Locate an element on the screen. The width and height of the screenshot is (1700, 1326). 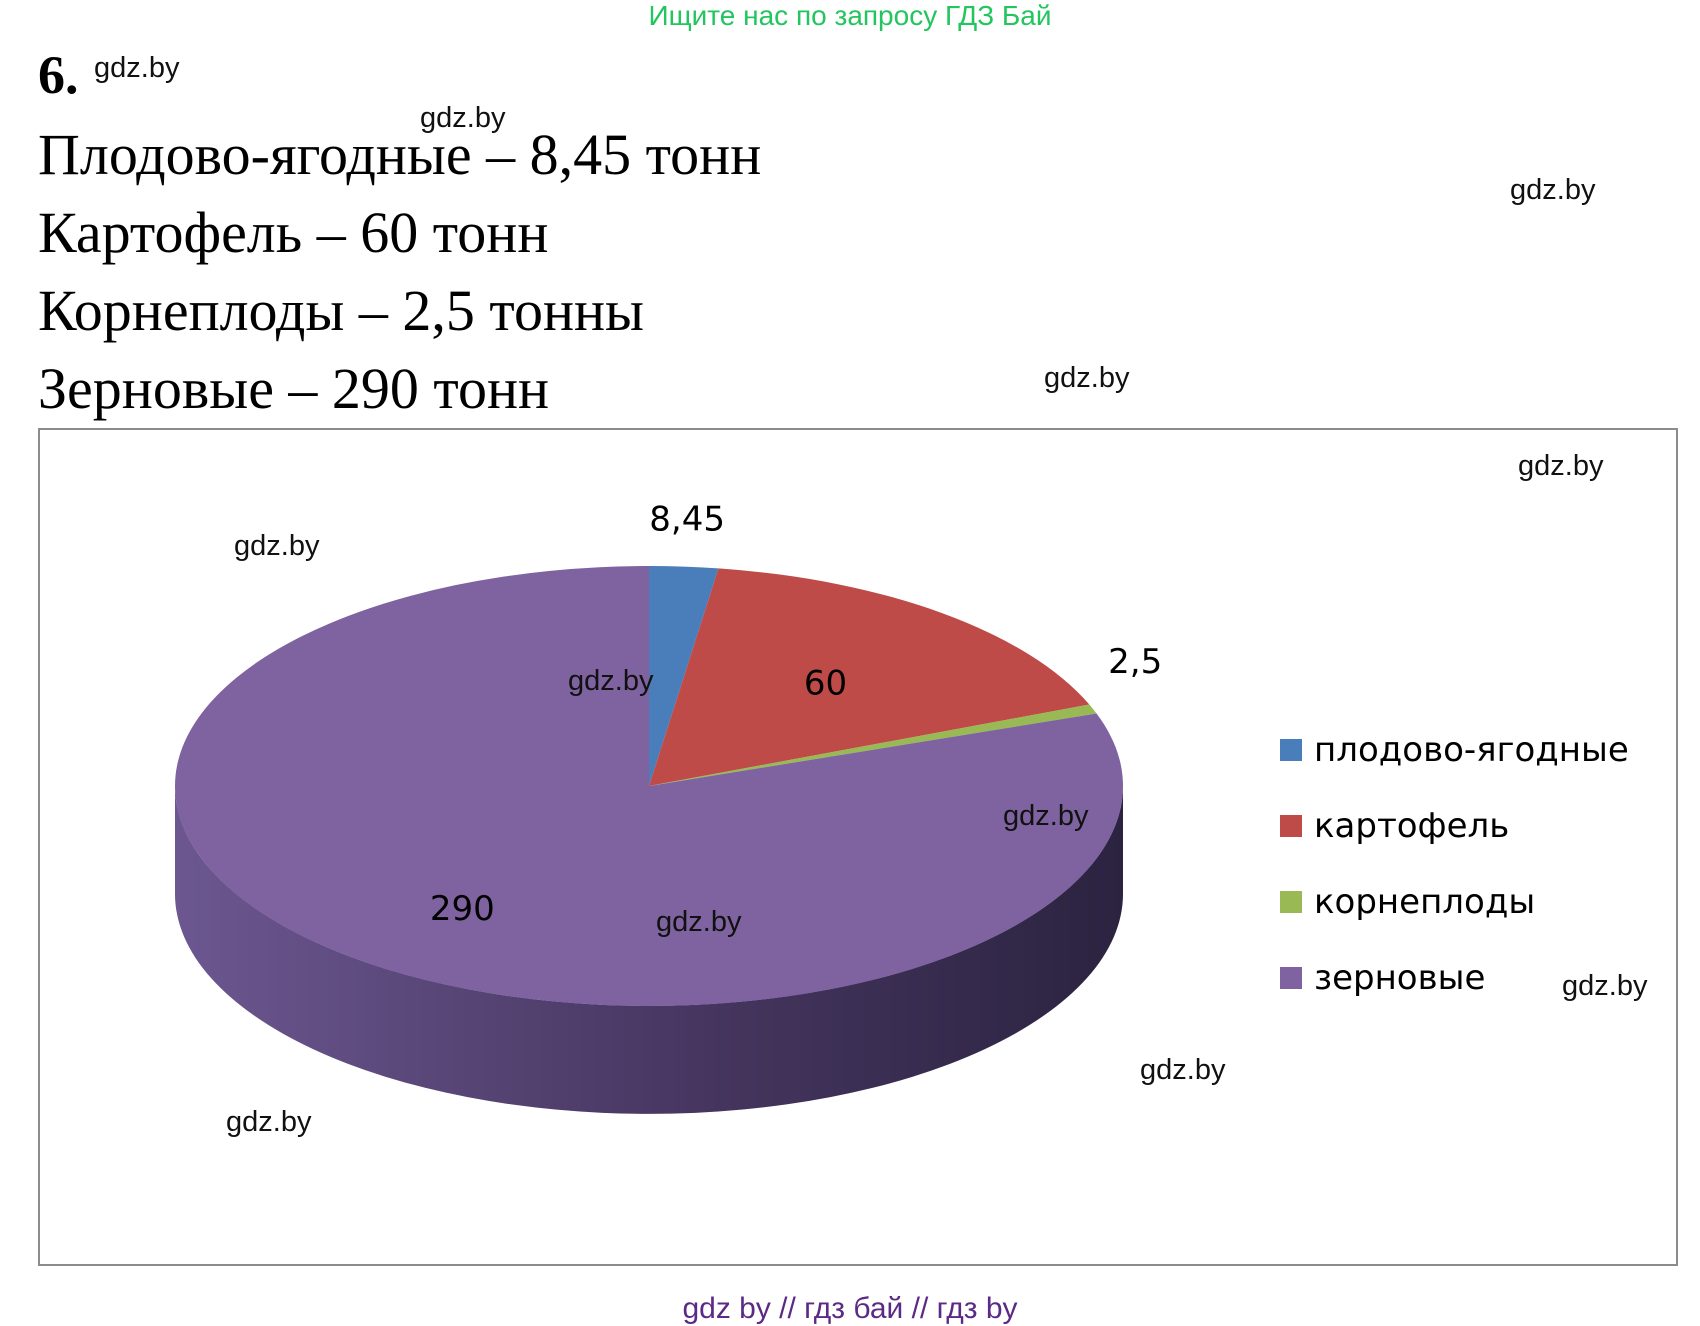
pie-side-wall is located at coordinates (649, 950).